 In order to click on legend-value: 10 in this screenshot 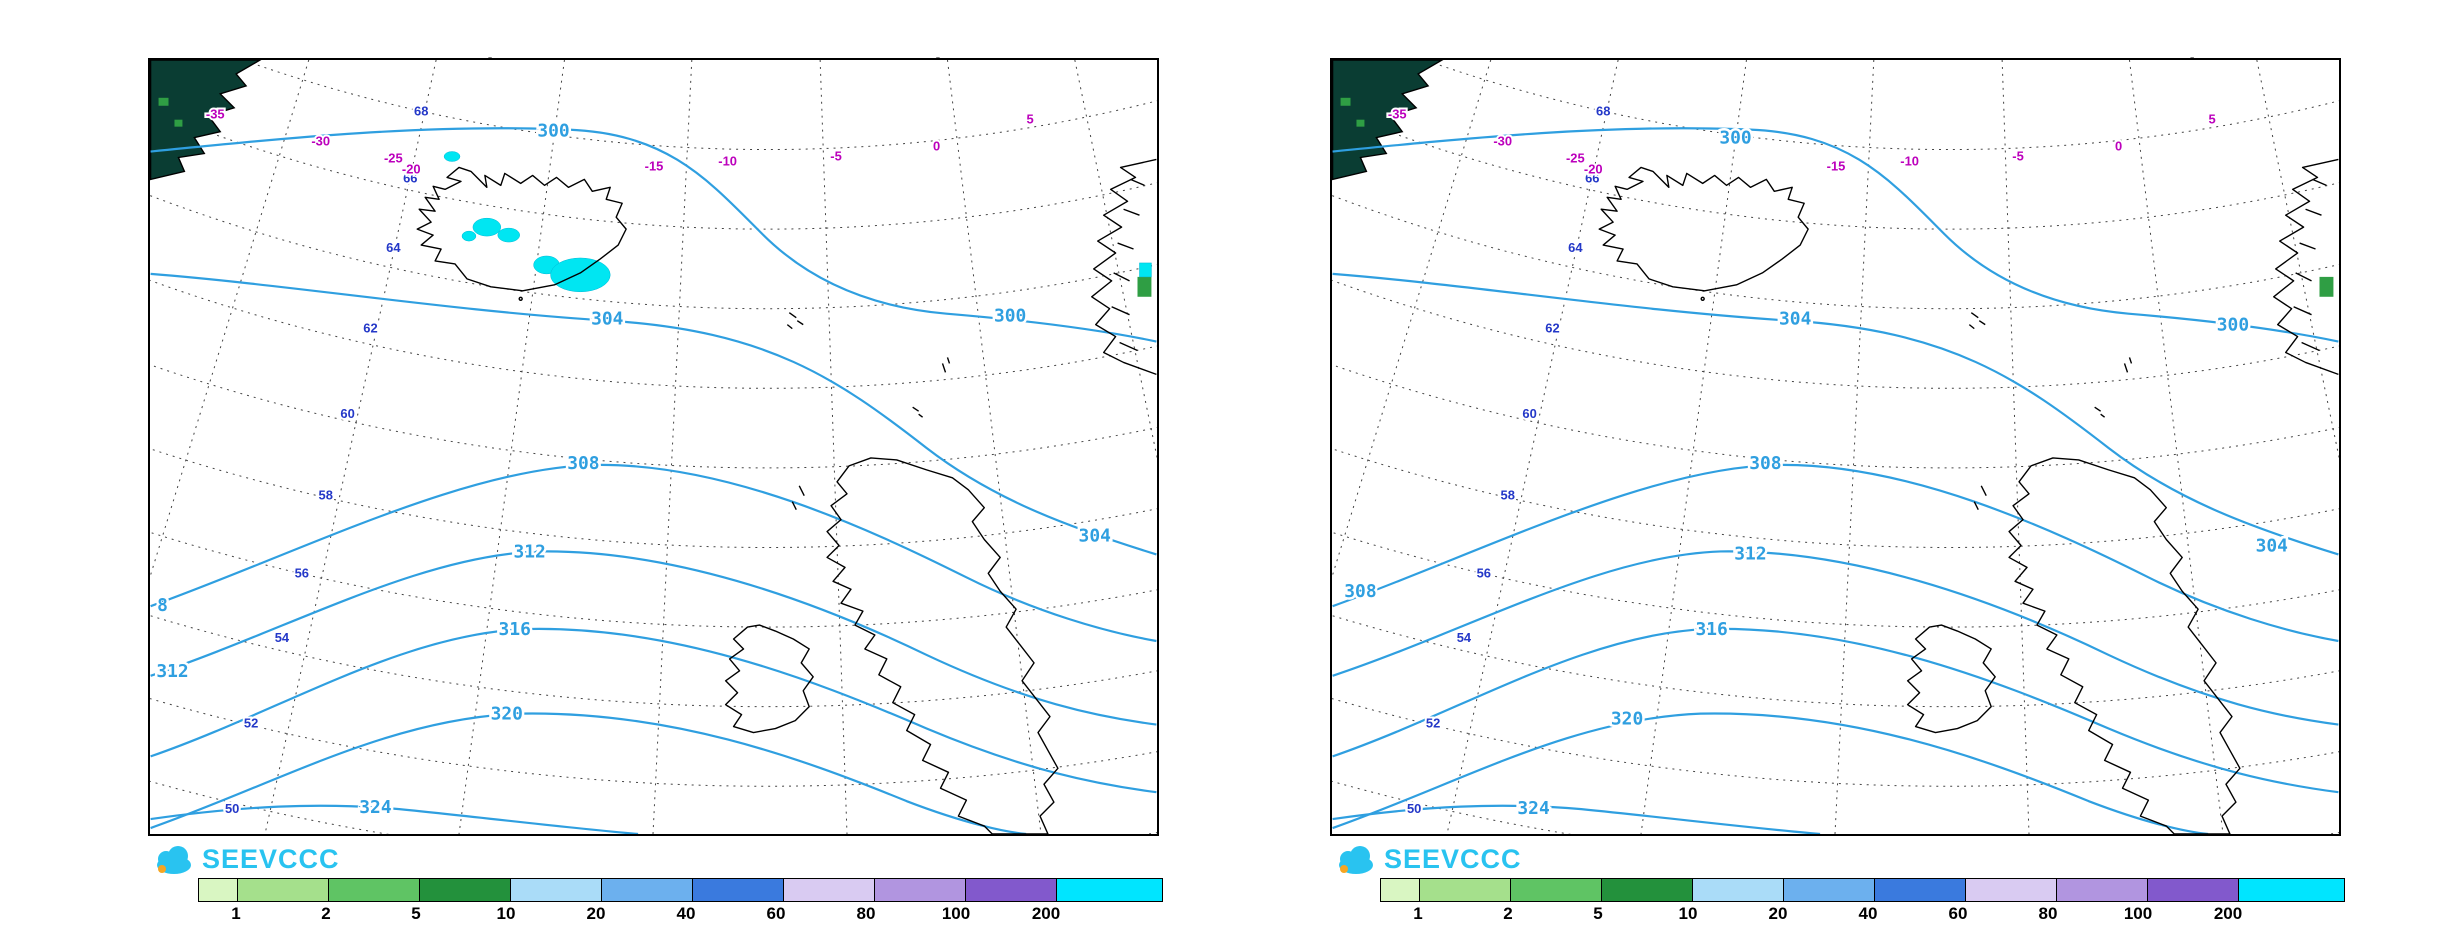, I will do `click(1688, 913)`.